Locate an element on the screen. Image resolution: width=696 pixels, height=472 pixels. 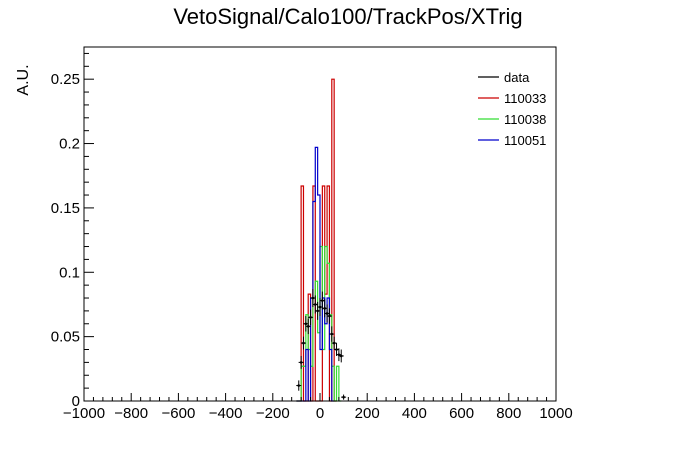
plot-area is located at coordinates (321, 240).